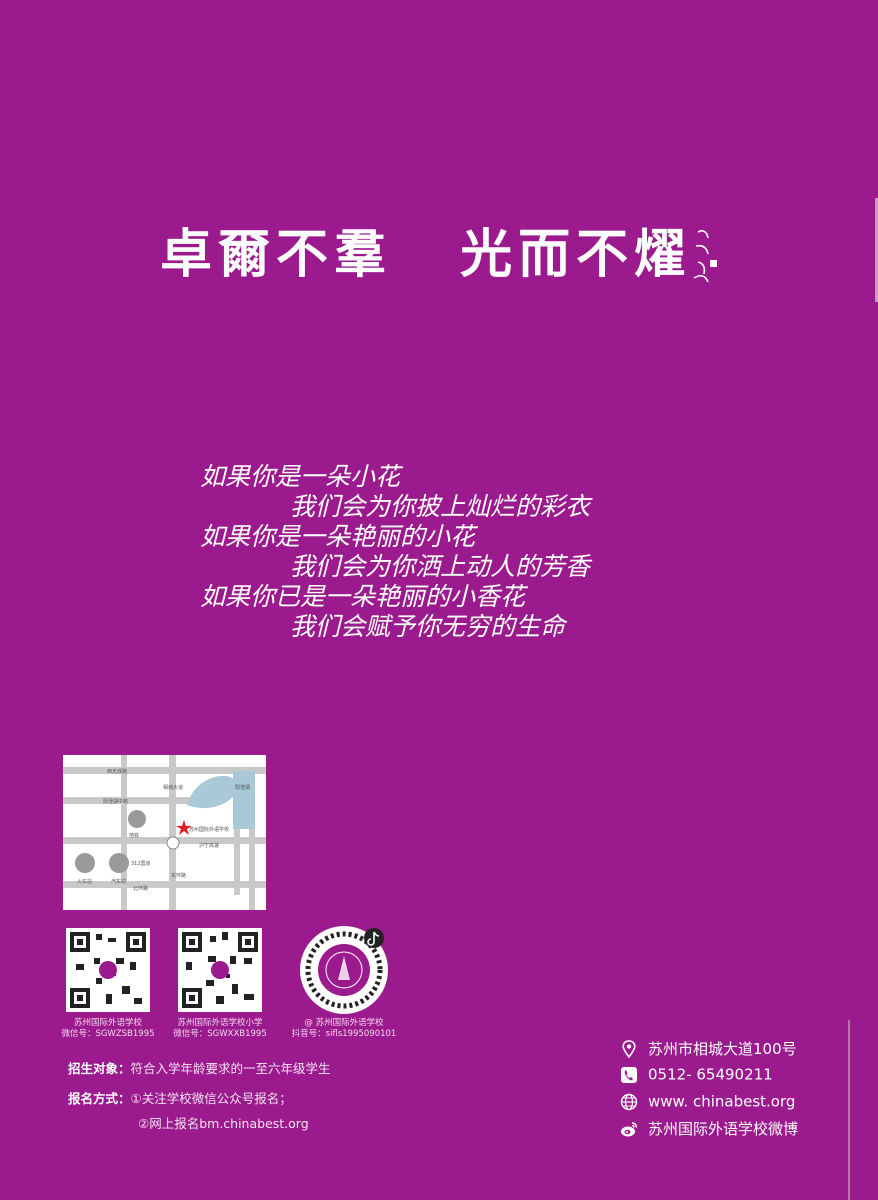  I want to click on map-label: 相城大道, so click(173, 787).